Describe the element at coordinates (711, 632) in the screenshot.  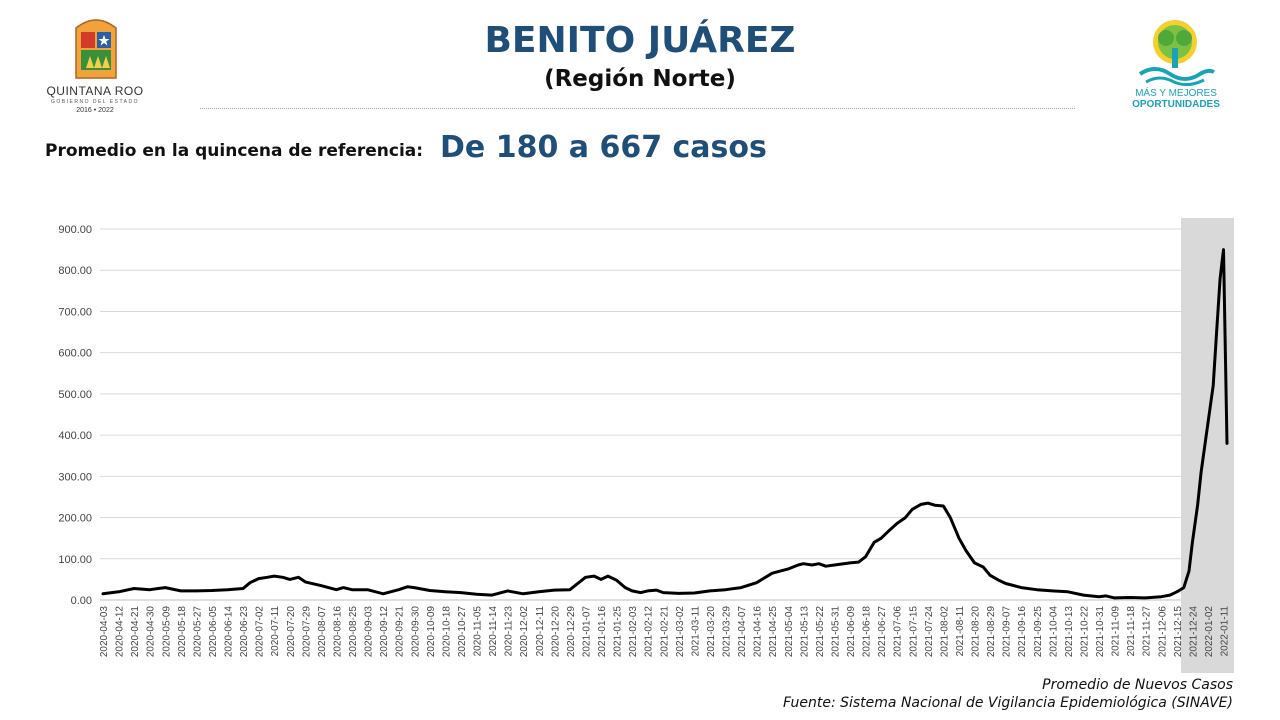
I see `x-tick-label: 2021-03-20` at that location.